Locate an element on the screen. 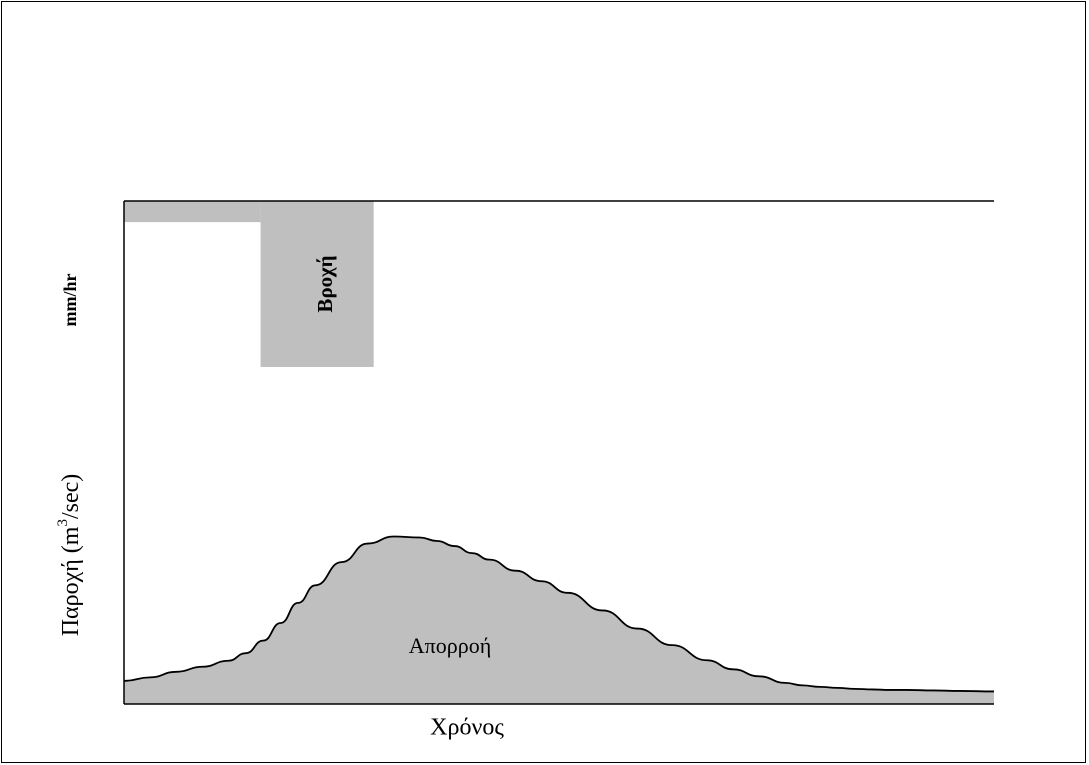 The height and width of the screenshot is (765, 1089). rain-axis-label: mm/hr is located at coordinates (70, 300).